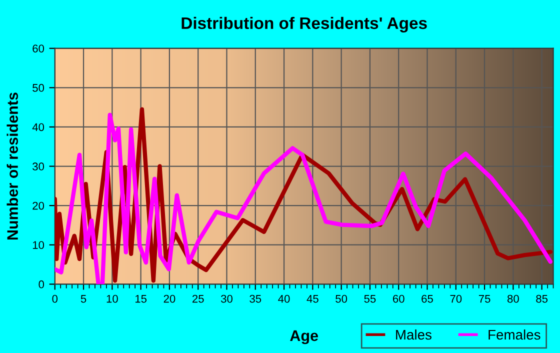  Describe the element at coordinates (198, 298) in the screenshot. I see `x-tick-label: 25` at that location.